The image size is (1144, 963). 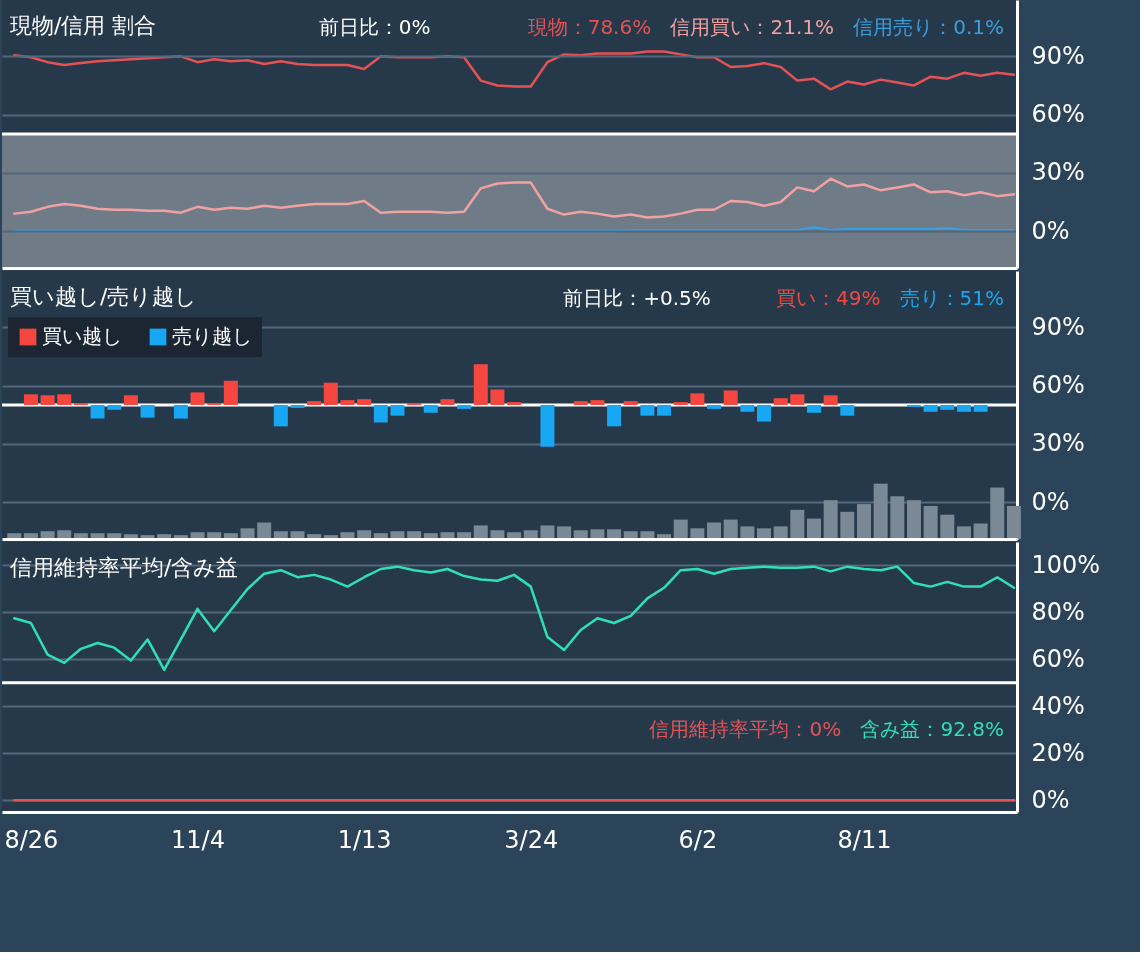 What do you see at coordinates (83, 25) in the screenshot?
I see `text: 現物/信用 割合` at bounding box center [83, 25].